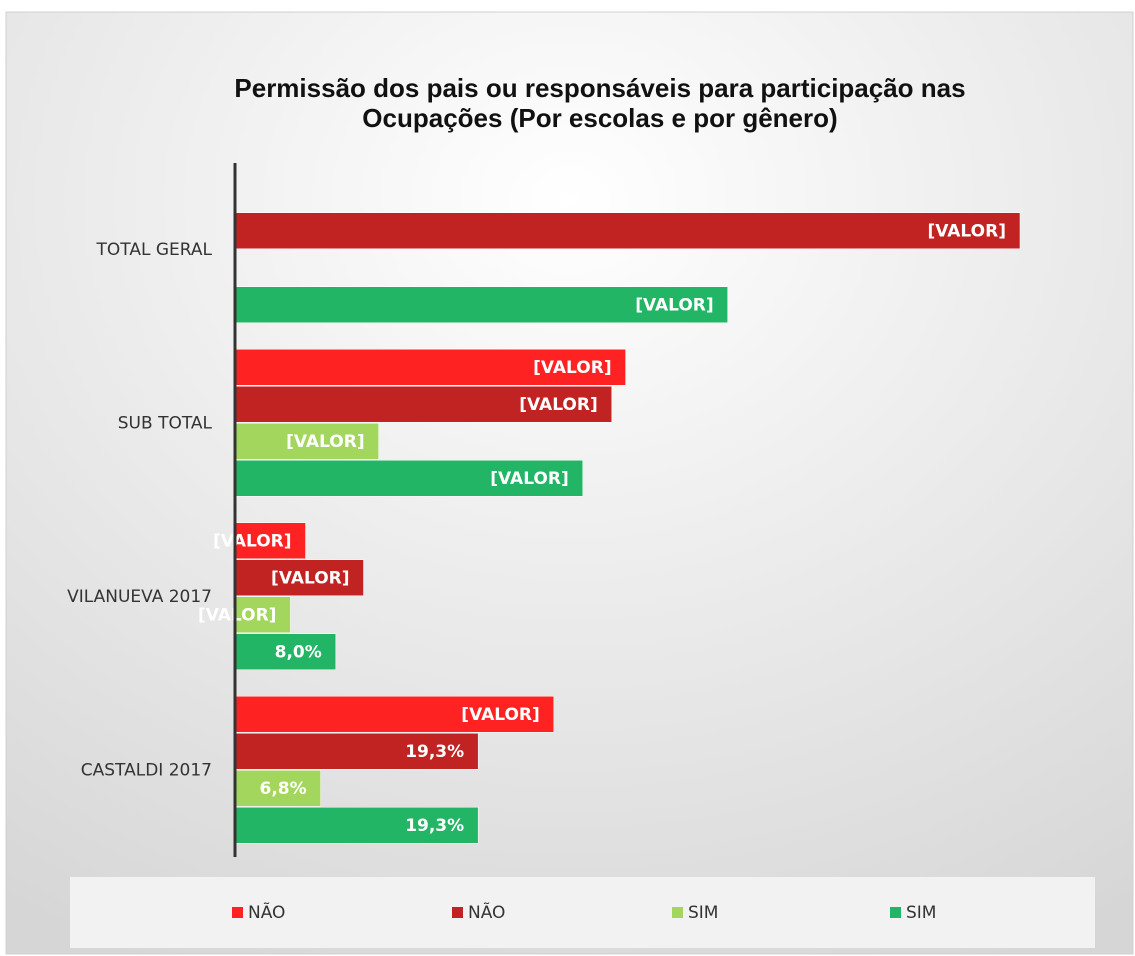  What do you see at coordinates (582, 912) in the screenshot?
I see `legend-box` at bounding box center [582, 912].